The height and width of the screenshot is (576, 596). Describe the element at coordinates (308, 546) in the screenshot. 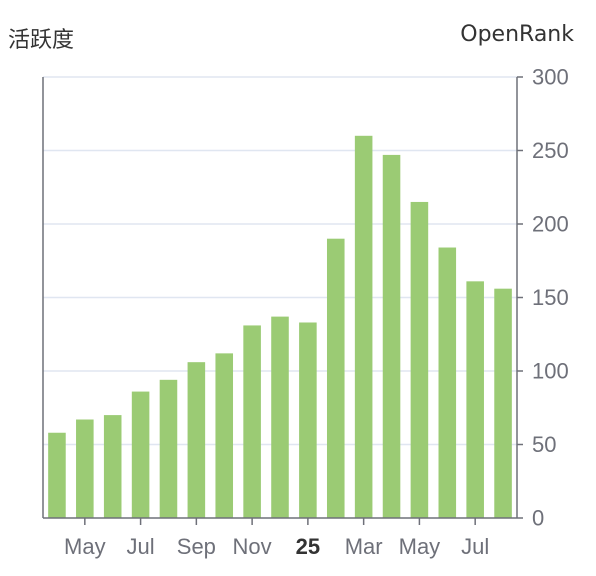

I see `x-tick-label: 25` at that location.